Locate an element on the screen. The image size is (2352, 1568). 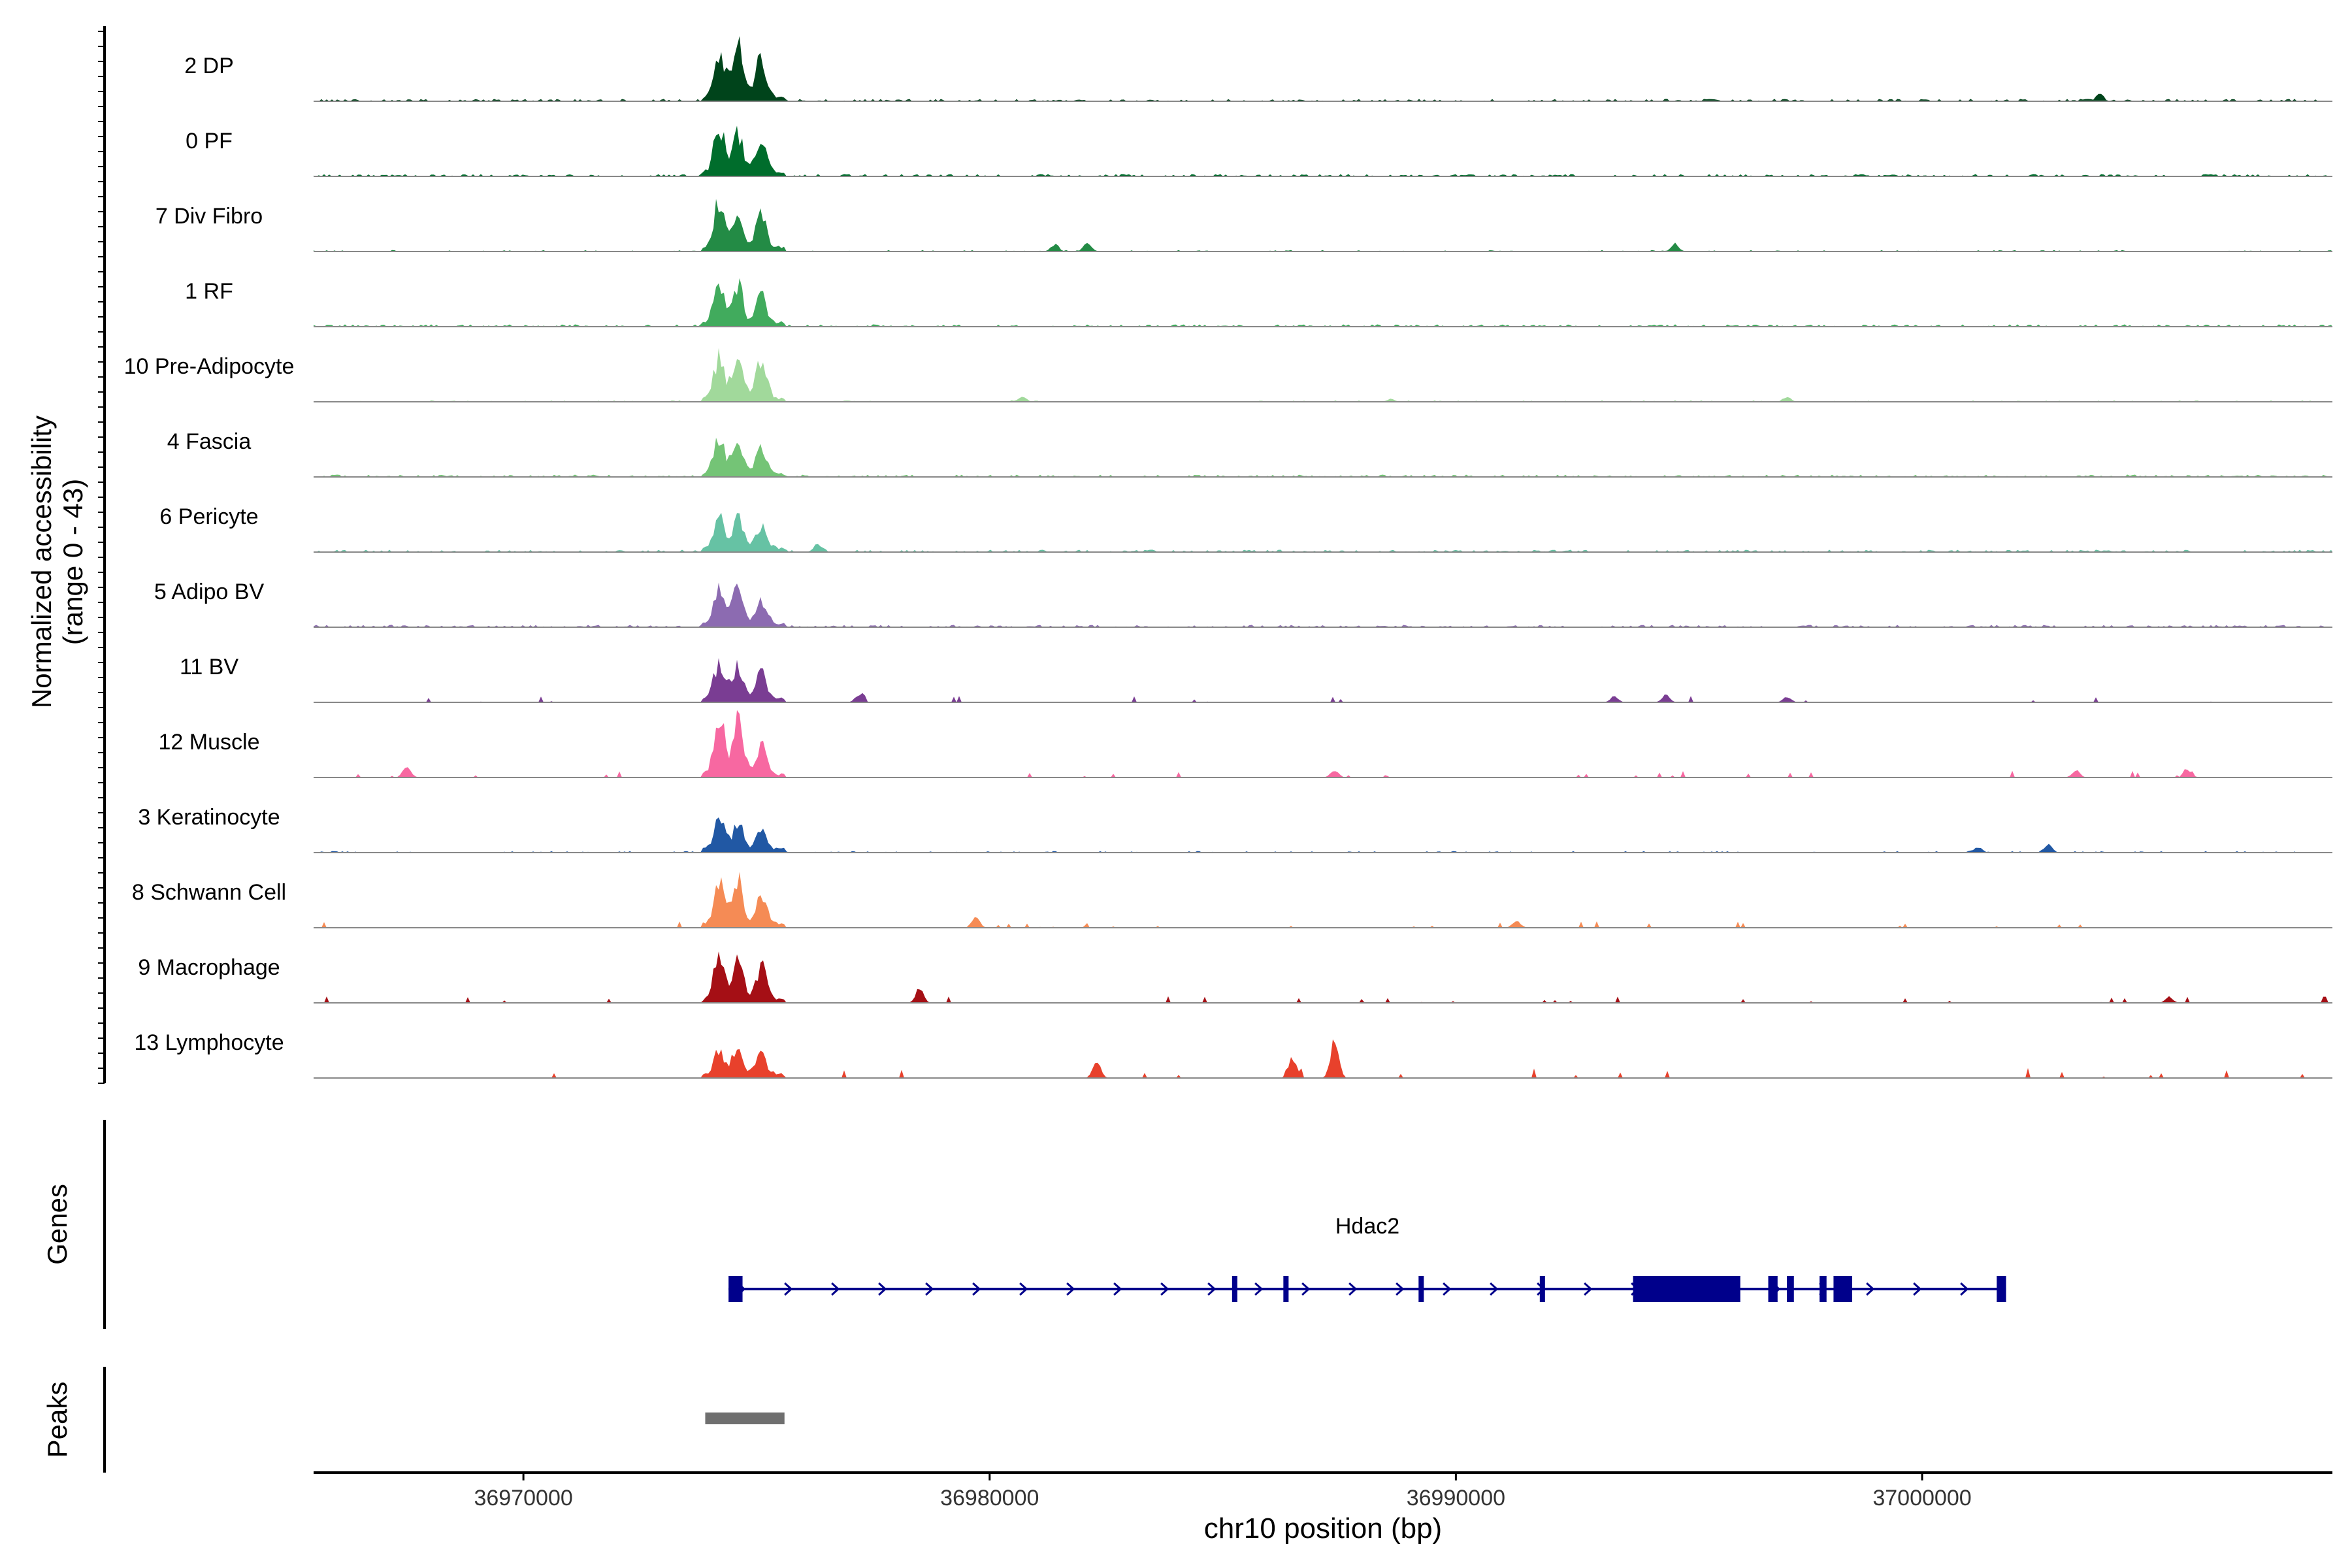
track-3: 1 RF is located at coordinates (1258, 302).